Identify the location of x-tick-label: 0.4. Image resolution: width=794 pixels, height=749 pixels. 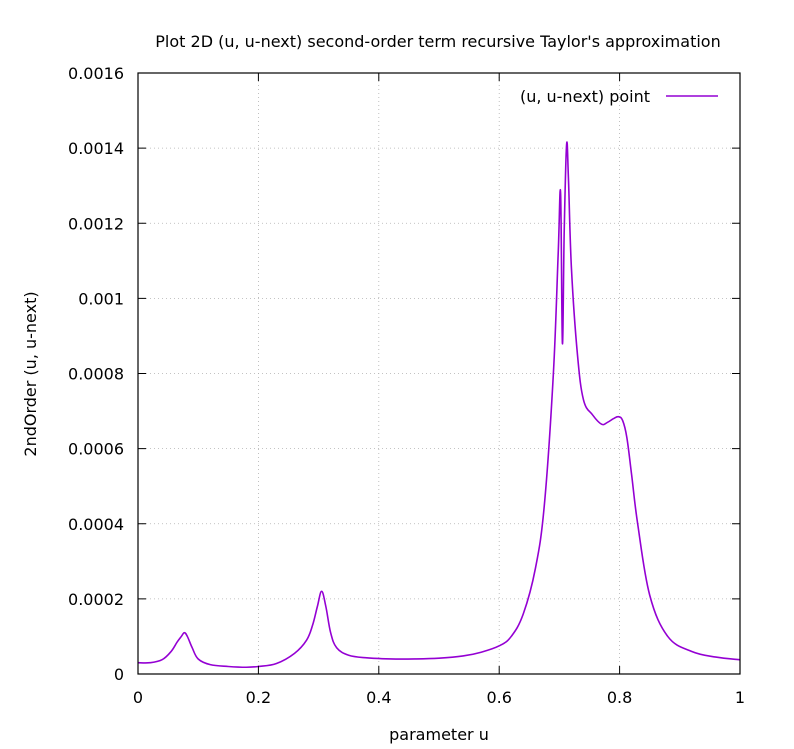
(378, 697).